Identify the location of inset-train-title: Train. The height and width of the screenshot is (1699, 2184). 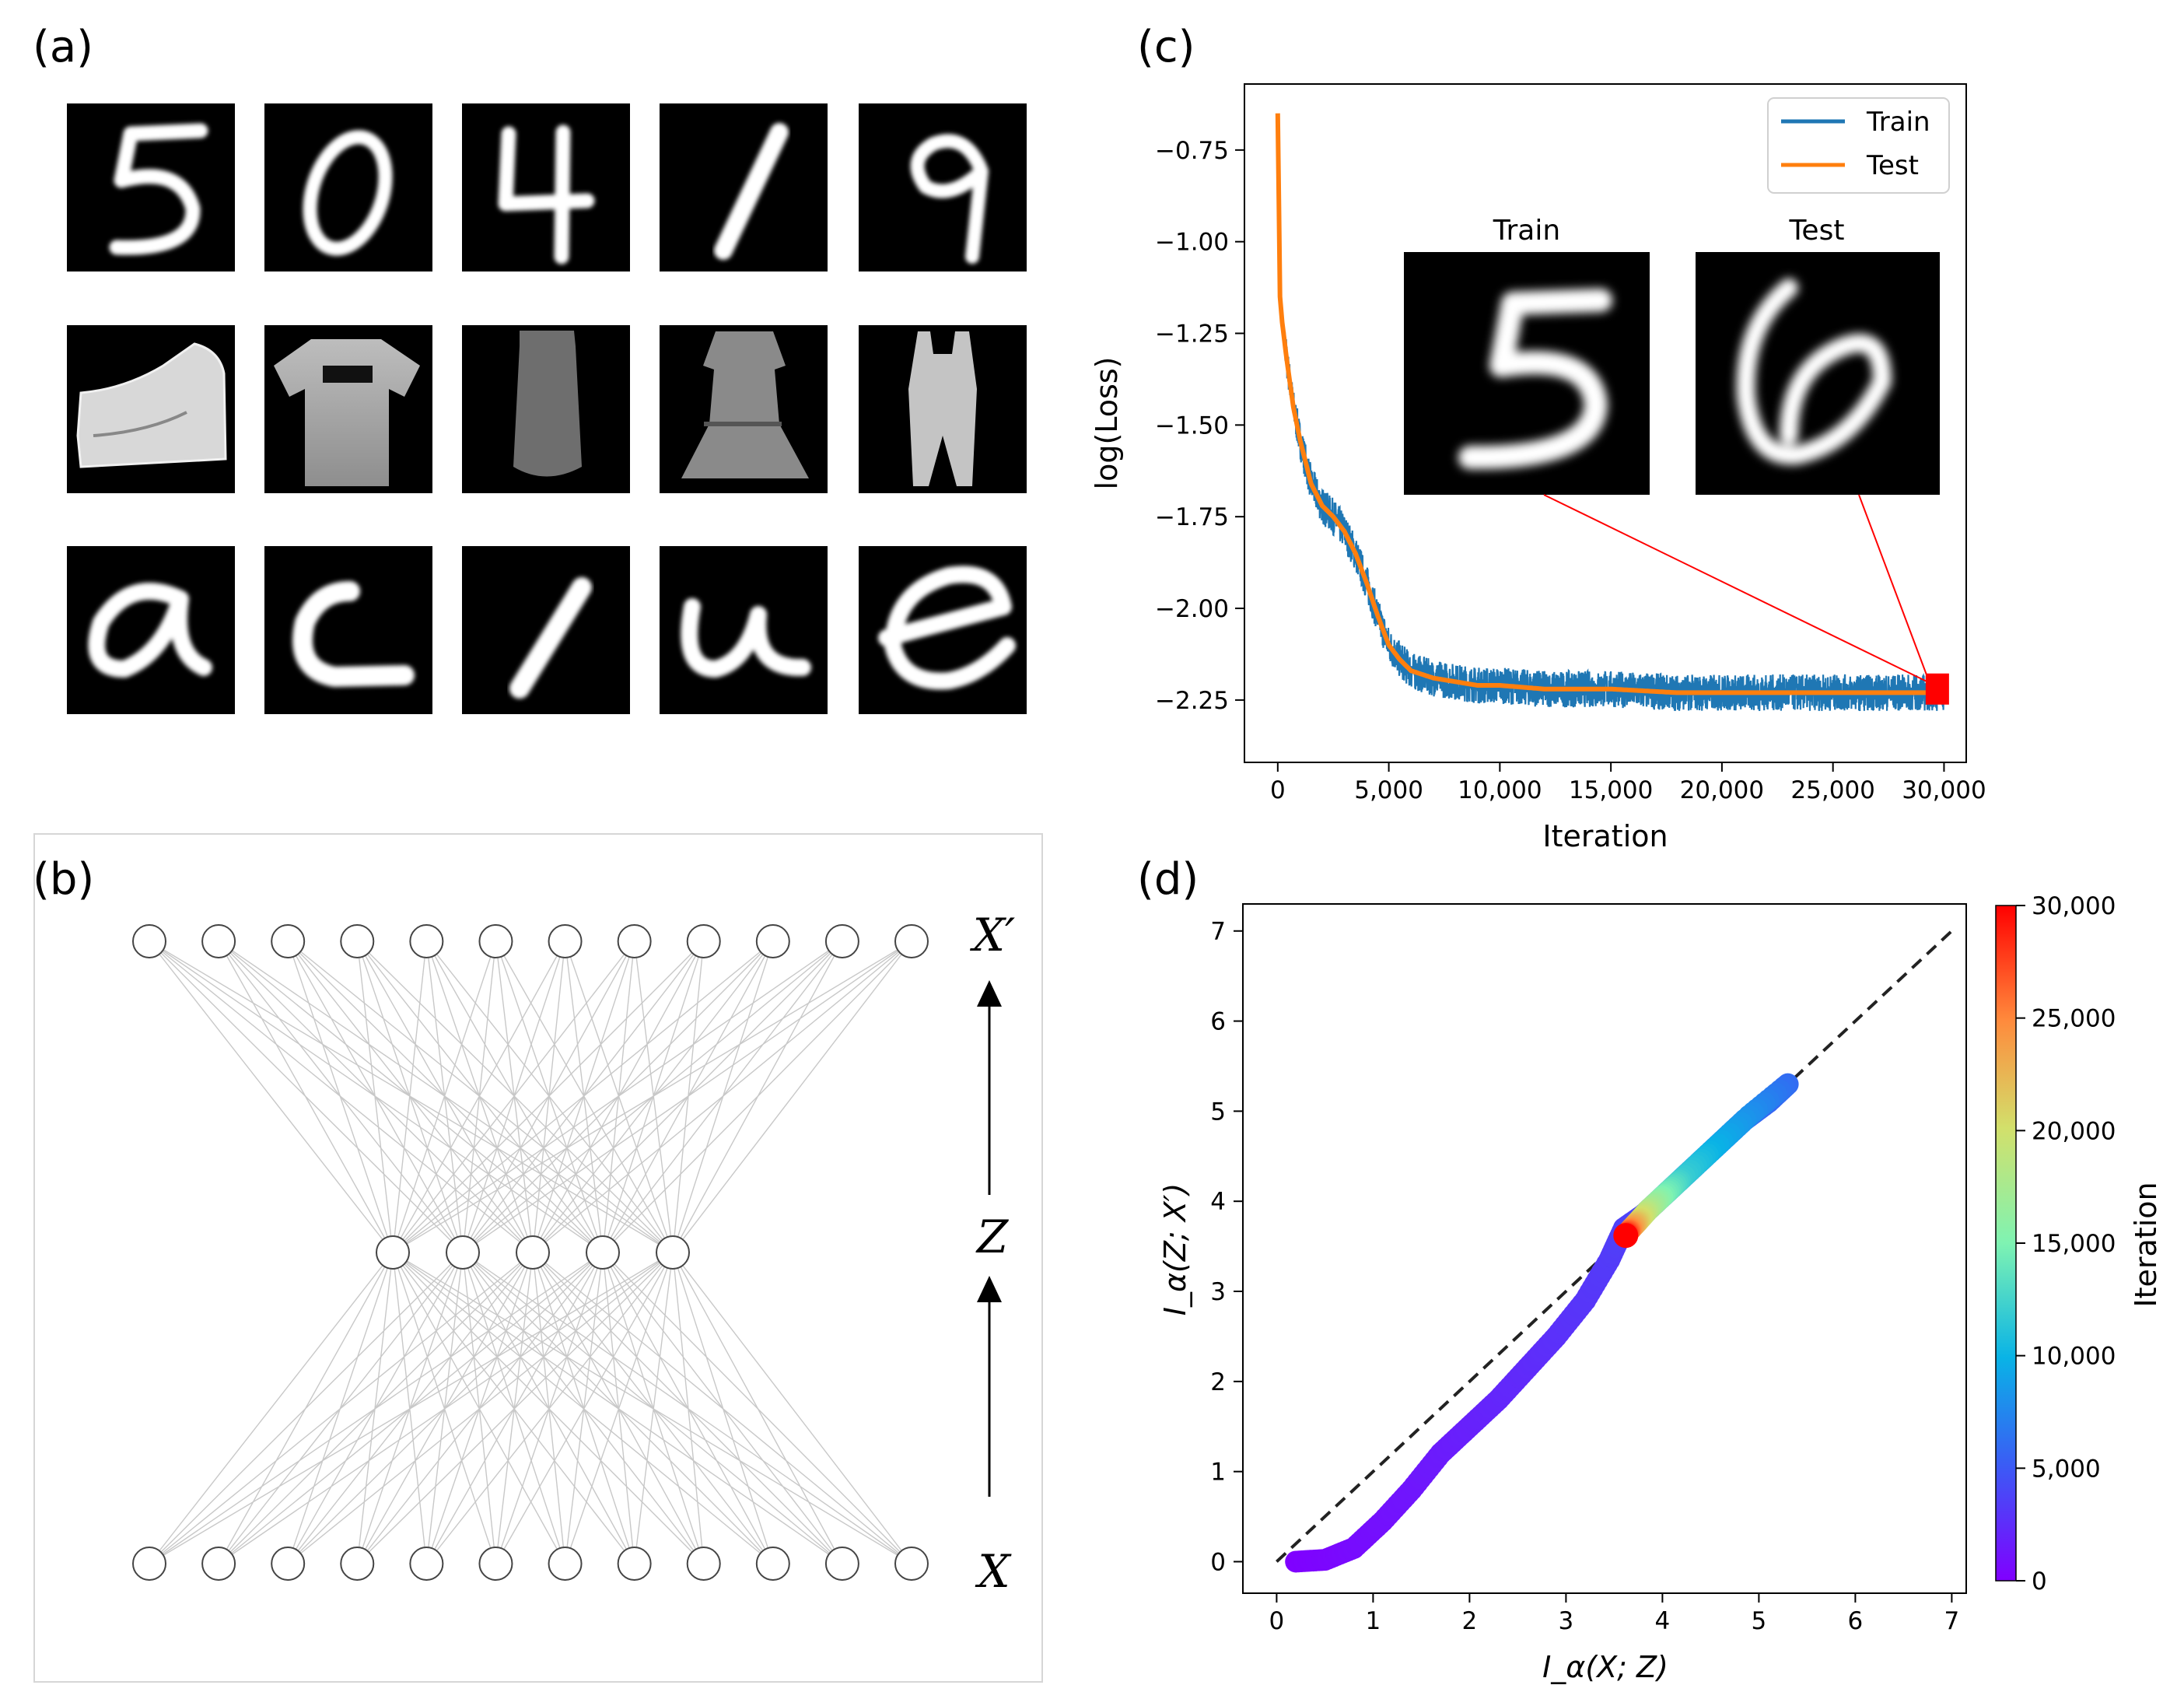
(1527, 231).